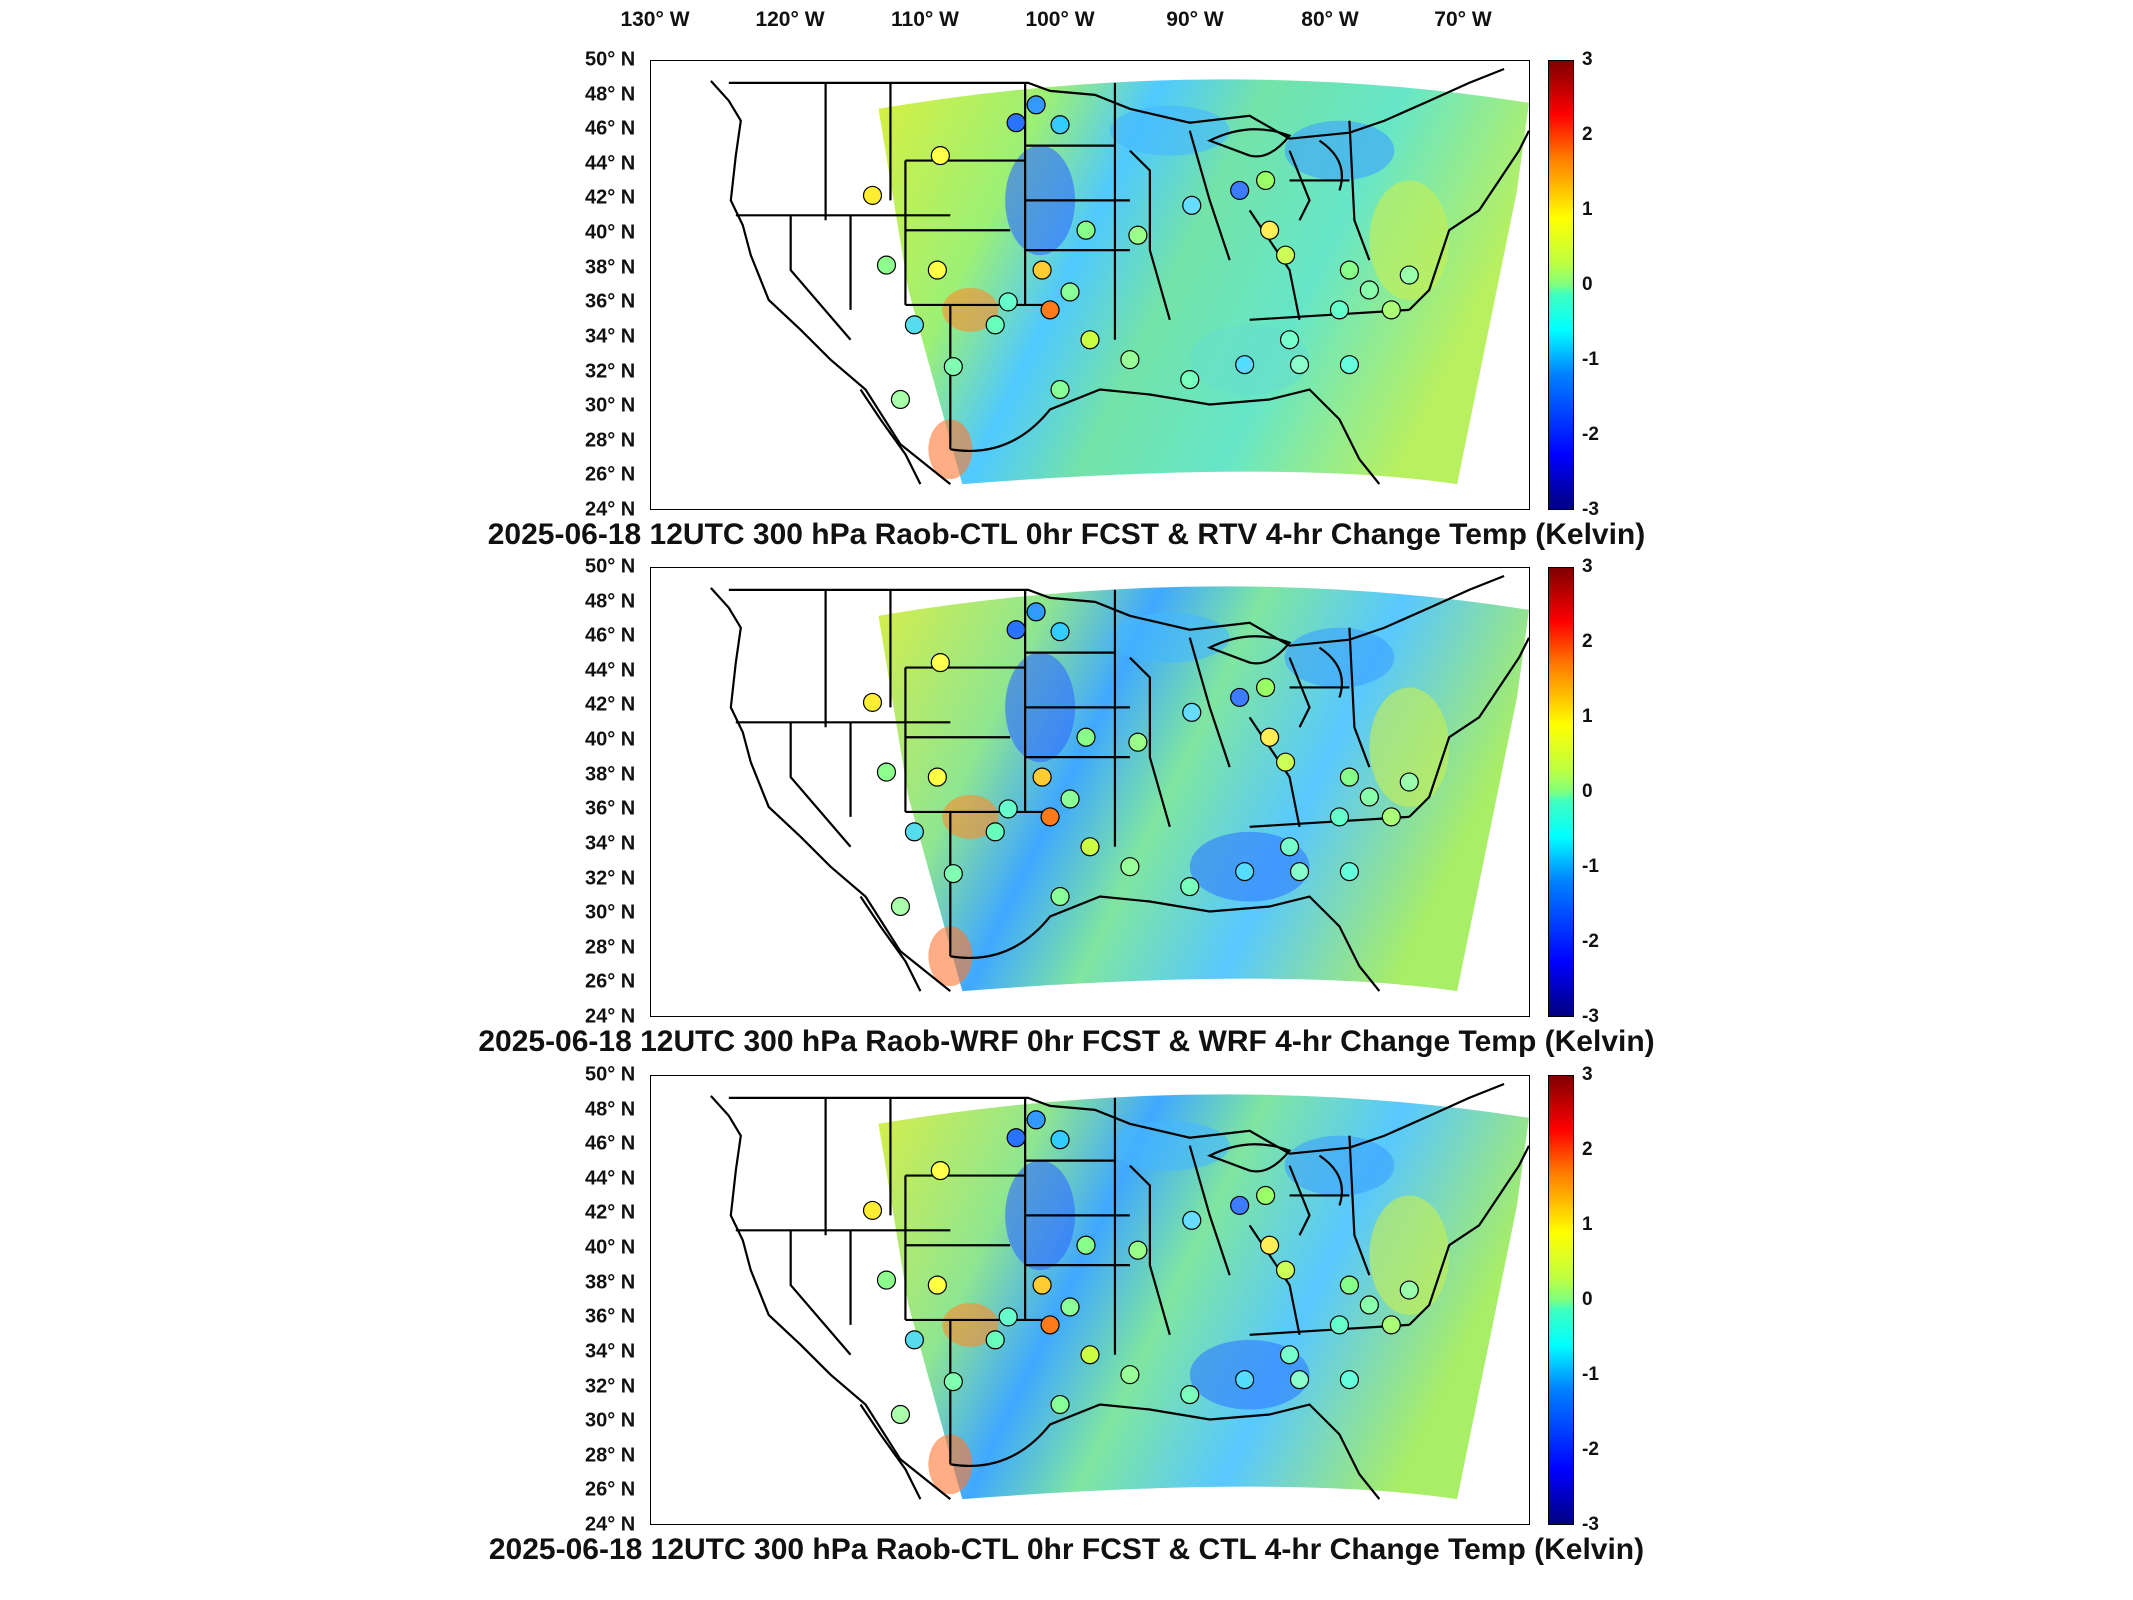 The width and height of the screenshot is (2133, 1600). What do you see at coordinates (610, 440) in the screenshot?
I see `lat-label: 28° N` at bounding box center [610, 440].